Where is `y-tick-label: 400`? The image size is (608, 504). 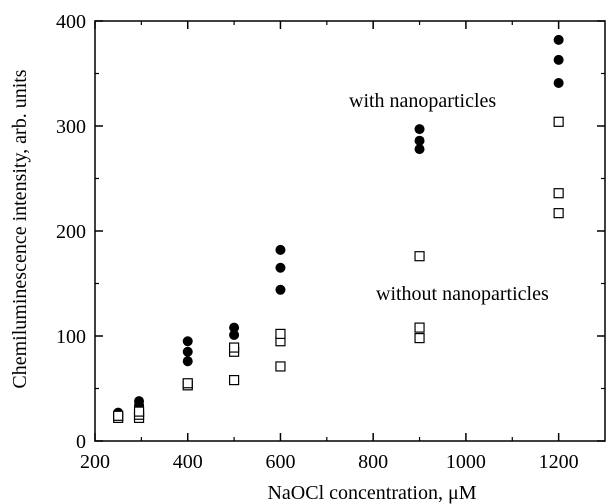 y-tick-label: 400 is located at coordinates (71, 22).